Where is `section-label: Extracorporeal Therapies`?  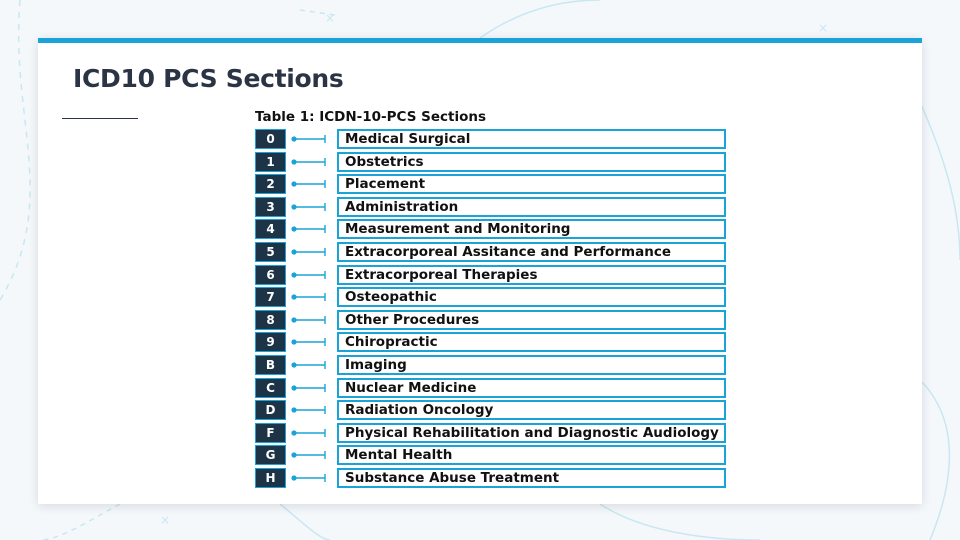 section-label: Extracorporeal Therapies is located at coordinates (531, 274).